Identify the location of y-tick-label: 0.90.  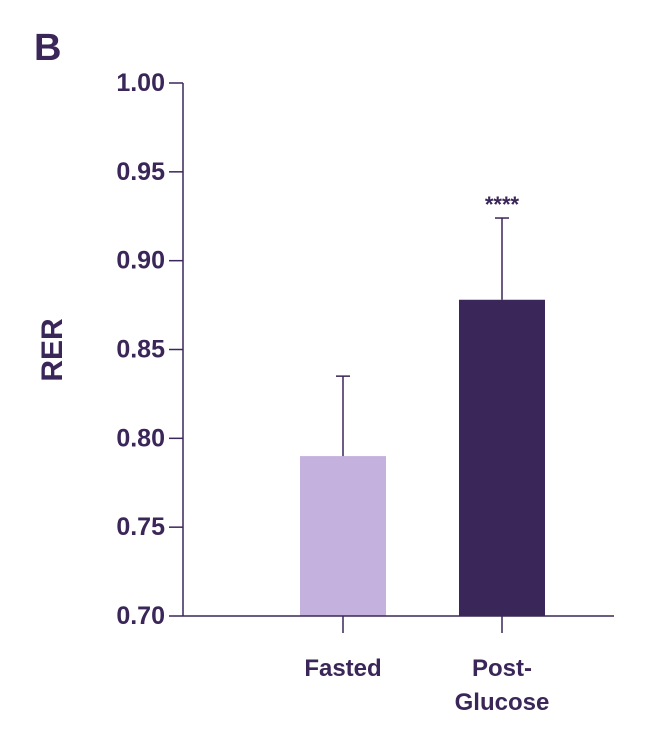
(140, 261).